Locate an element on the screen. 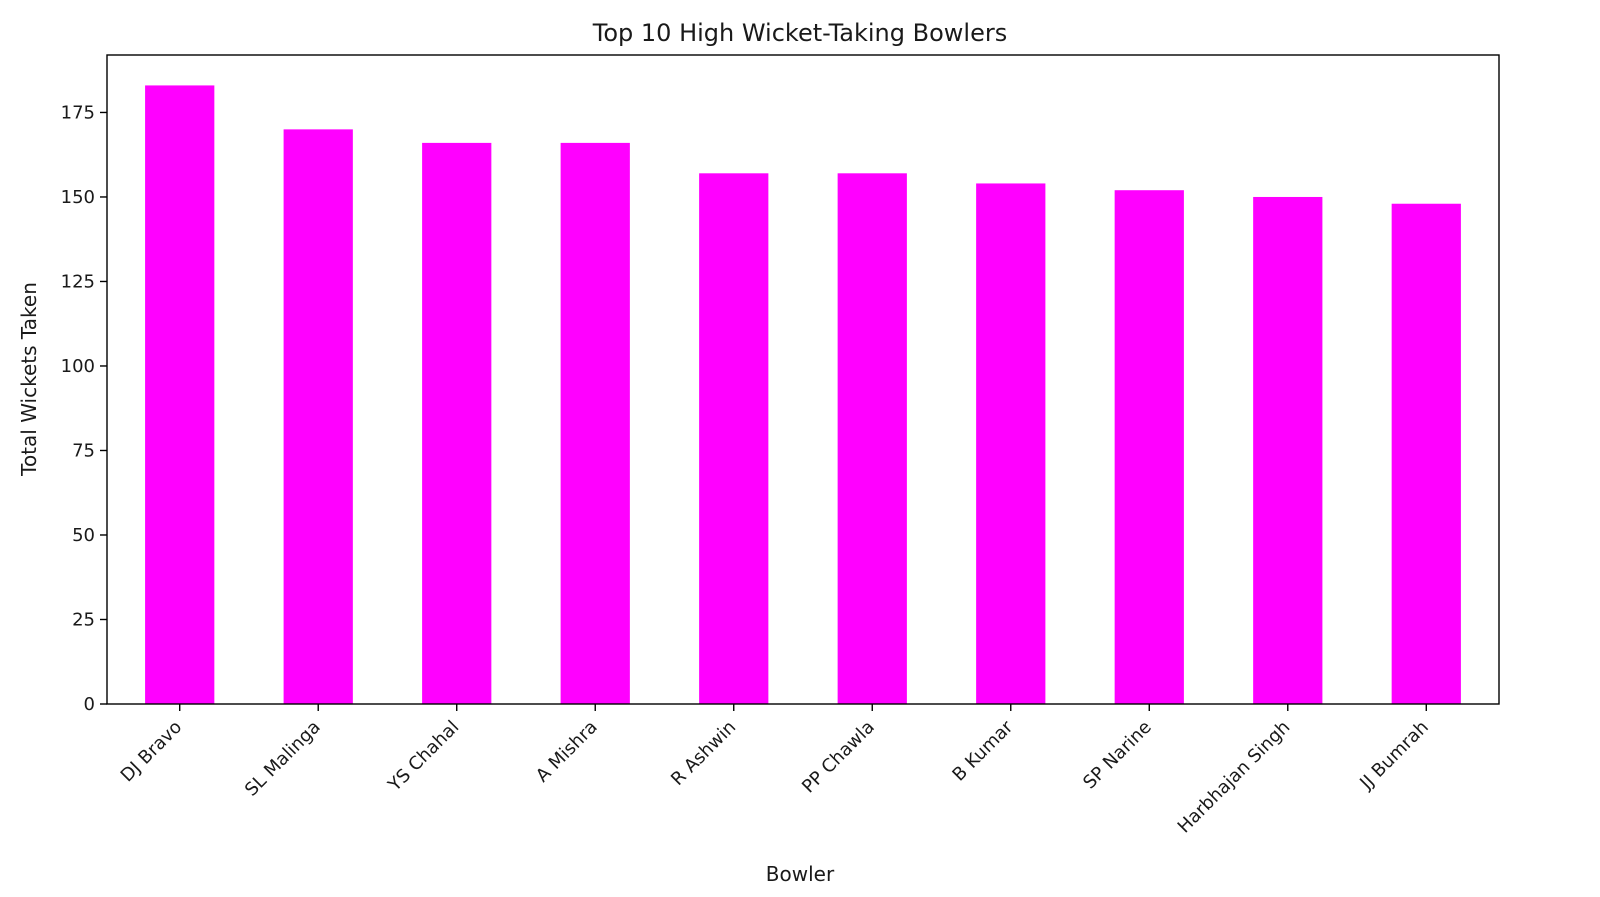 The image size is (1600, 897). bar-harbhajan-singh is located at coordinates (1288, 450).